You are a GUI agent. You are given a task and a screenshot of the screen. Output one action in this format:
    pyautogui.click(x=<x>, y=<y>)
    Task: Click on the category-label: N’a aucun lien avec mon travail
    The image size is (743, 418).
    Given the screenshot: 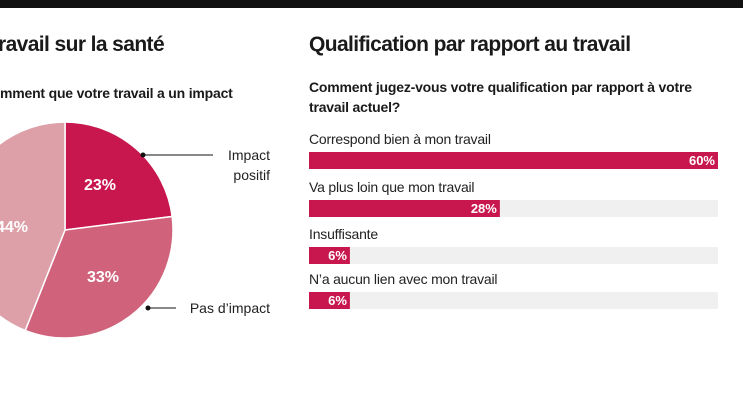 What is the action you would take?
    pyautogui.click(x=403, y=279)
    